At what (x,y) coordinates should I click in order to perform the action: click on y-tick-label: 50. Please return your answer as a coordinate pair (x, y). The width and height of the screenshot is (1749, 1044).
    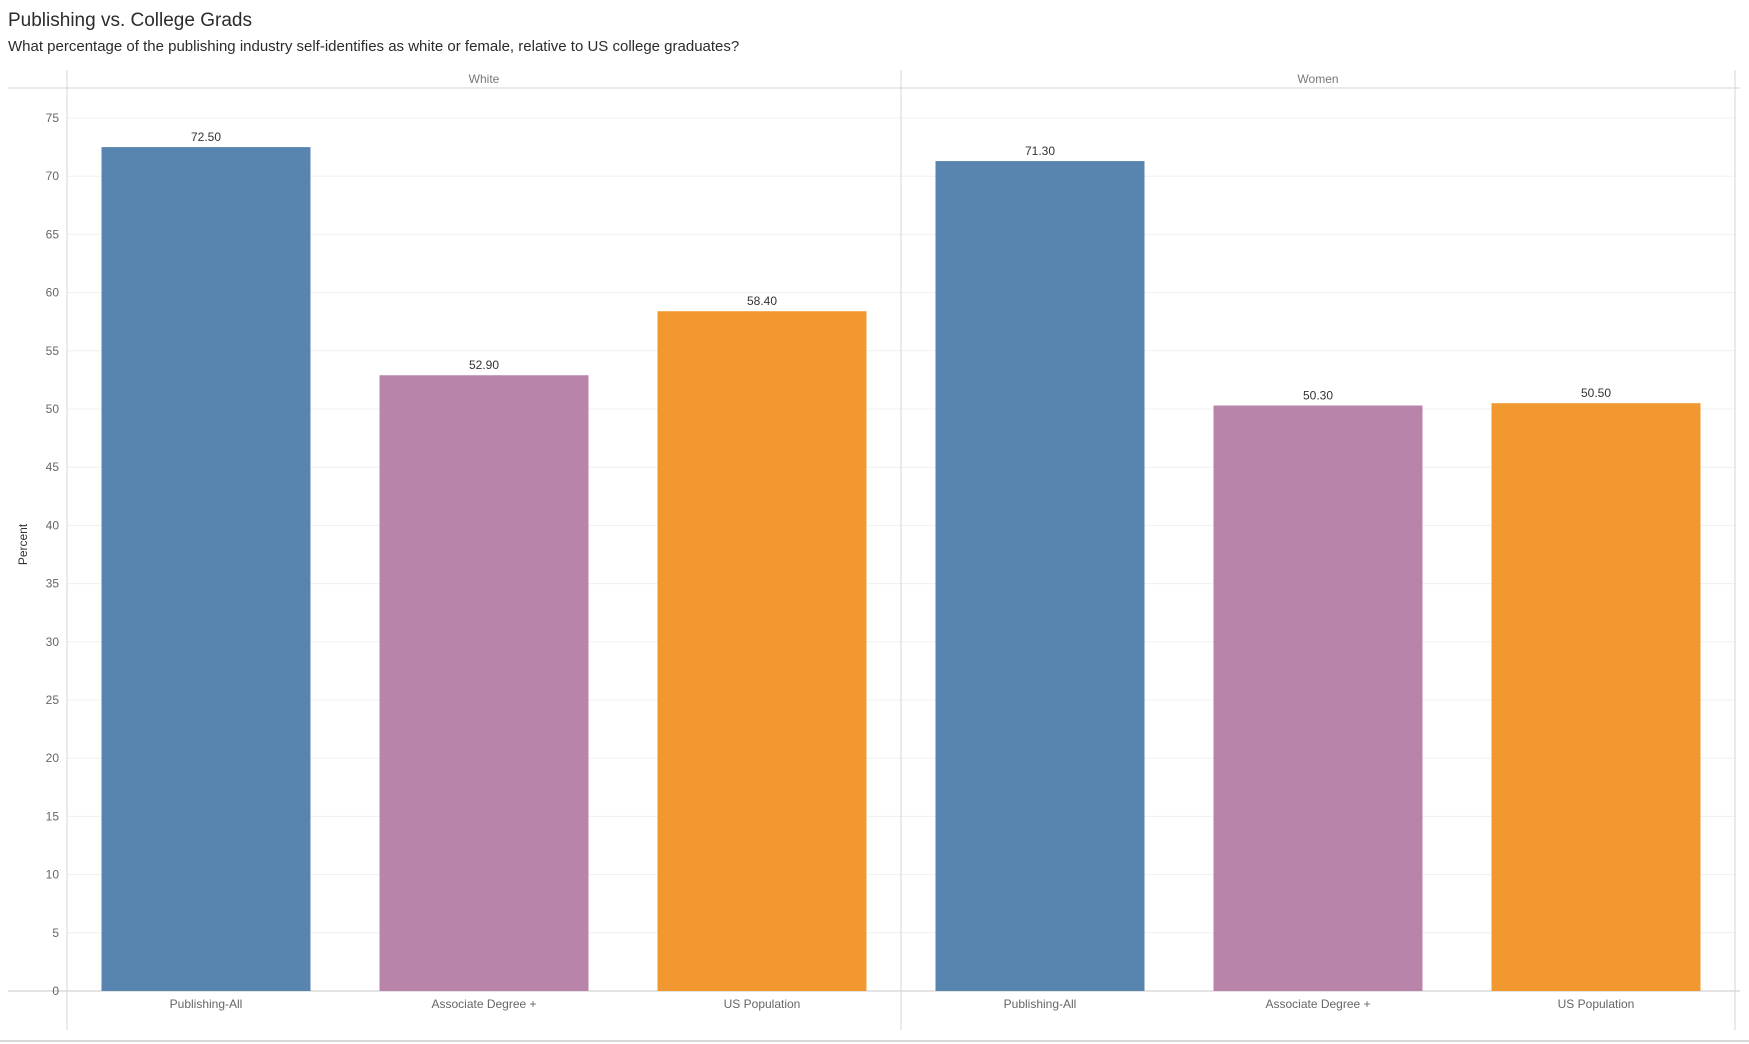
    Looking at the image, I should click on (53, 409).